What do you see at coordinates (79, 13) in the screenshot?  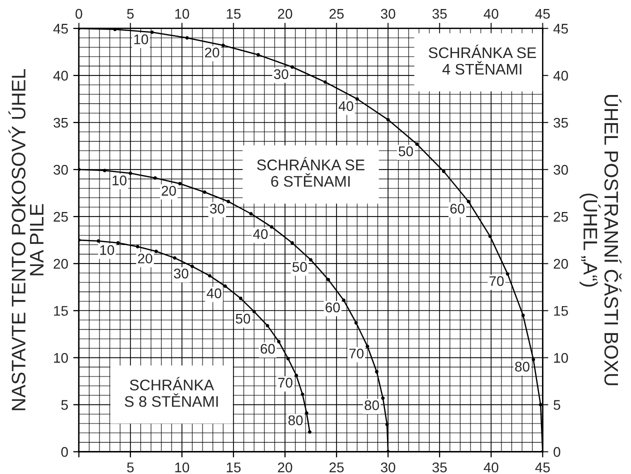 I see `x2-tick-label: 0` at bounding box center [79, 13].